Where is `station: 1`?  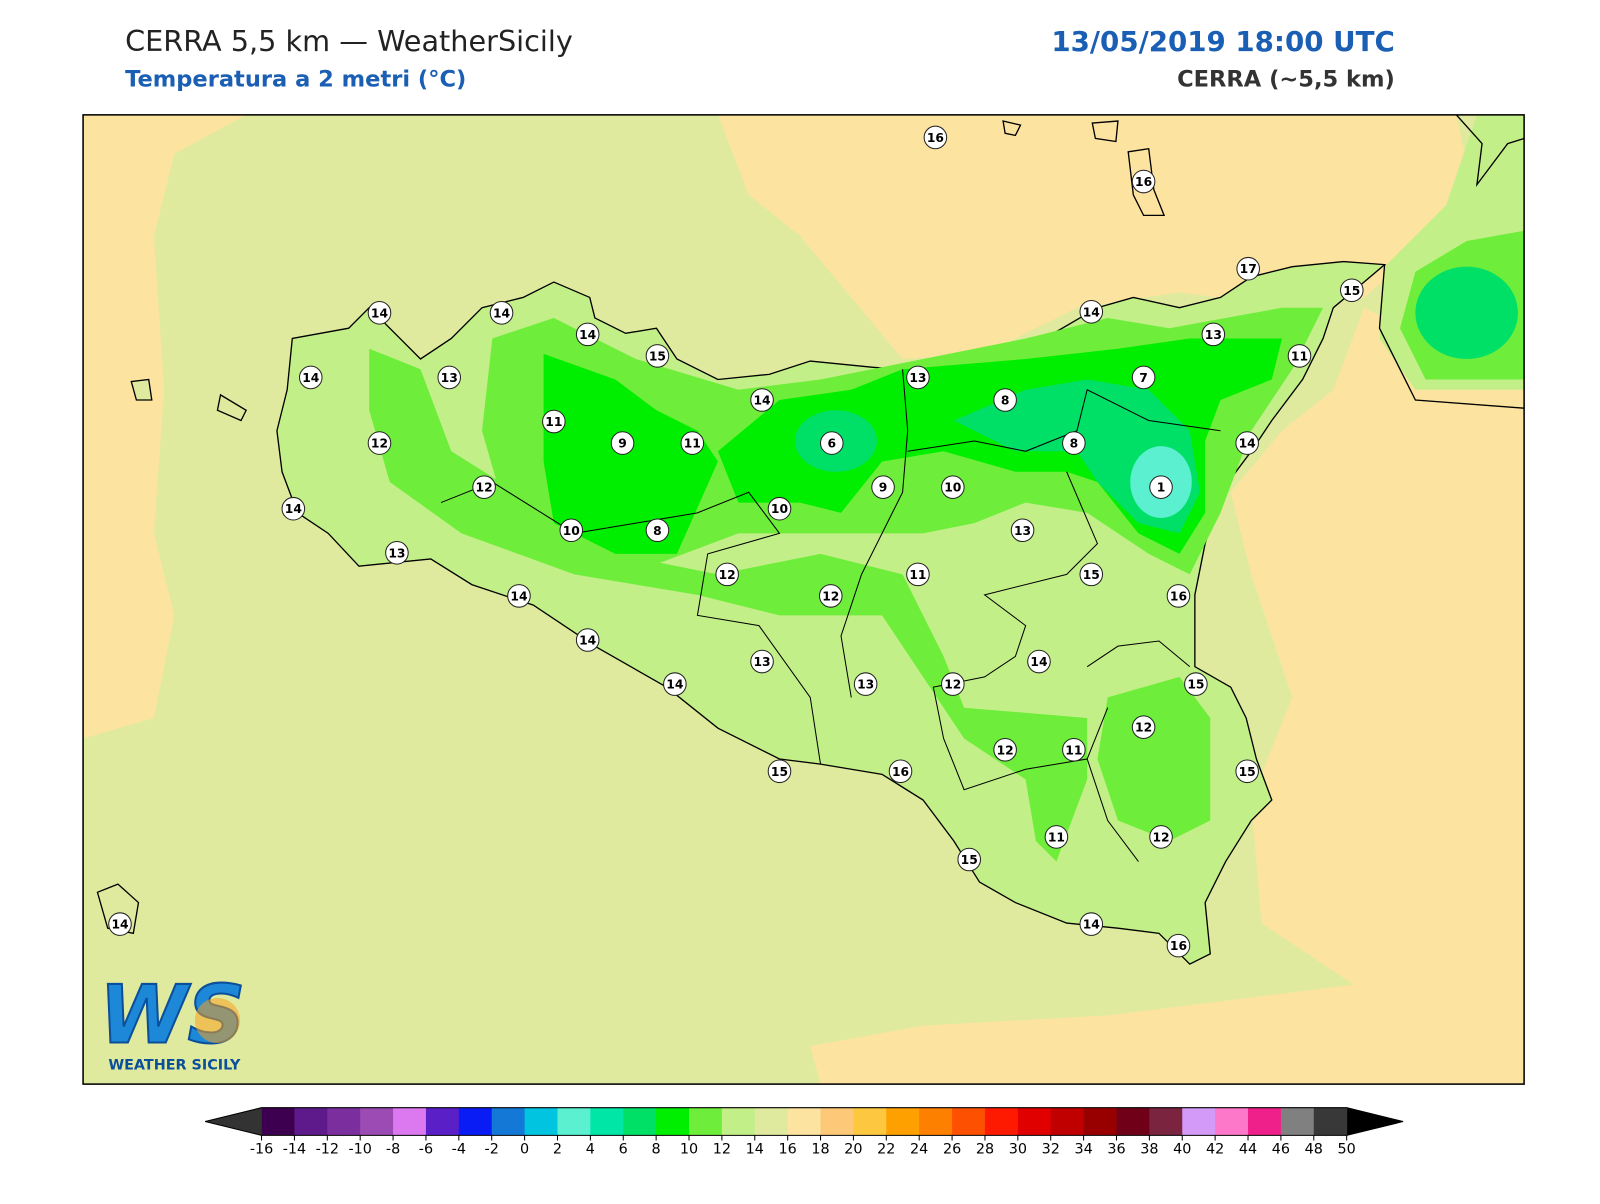
station: 1 is located at coordinates (1161, 487).